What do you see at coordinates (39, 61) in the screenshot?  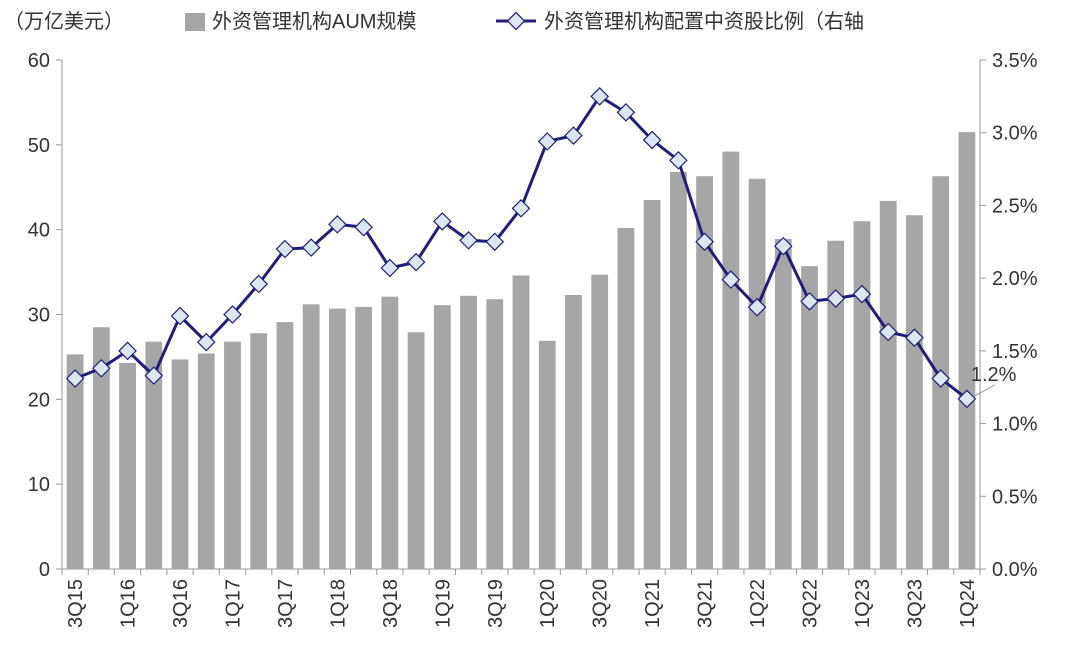 I see `left-axis-tick-label: 60` at bounding box center [39, 61].